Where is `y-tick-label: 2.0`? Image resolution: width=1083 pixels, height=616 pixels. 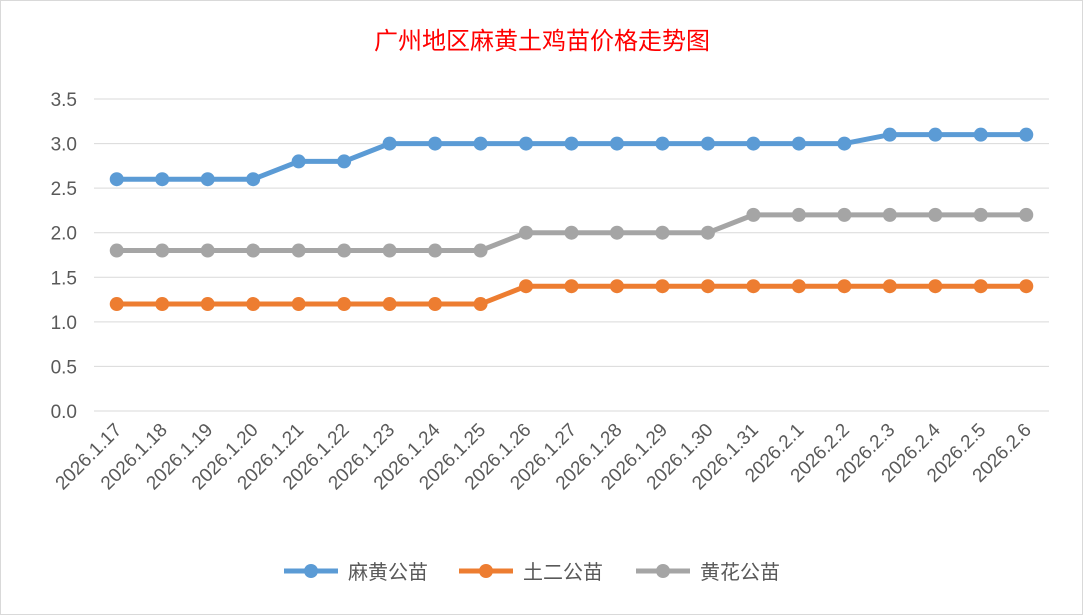
y-tick-label: 2.0 is located at coordinates (64, 234).